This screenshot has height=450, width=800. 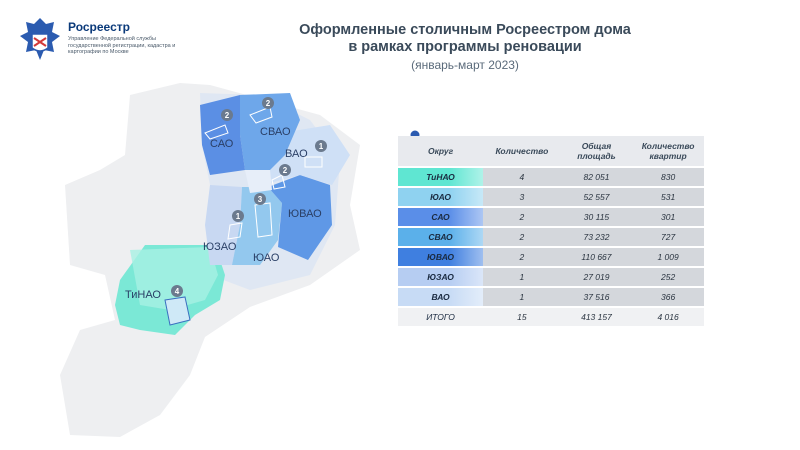 I want to click on cell-flats: 1 009, so click(x=668, y=257).